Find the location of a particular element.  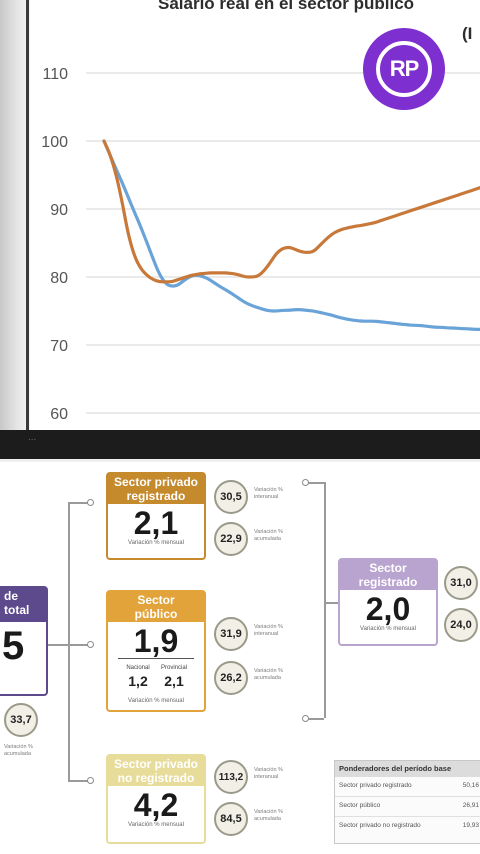

weights-row-label: Sector privado registrado is located at coordinates (375, 785).